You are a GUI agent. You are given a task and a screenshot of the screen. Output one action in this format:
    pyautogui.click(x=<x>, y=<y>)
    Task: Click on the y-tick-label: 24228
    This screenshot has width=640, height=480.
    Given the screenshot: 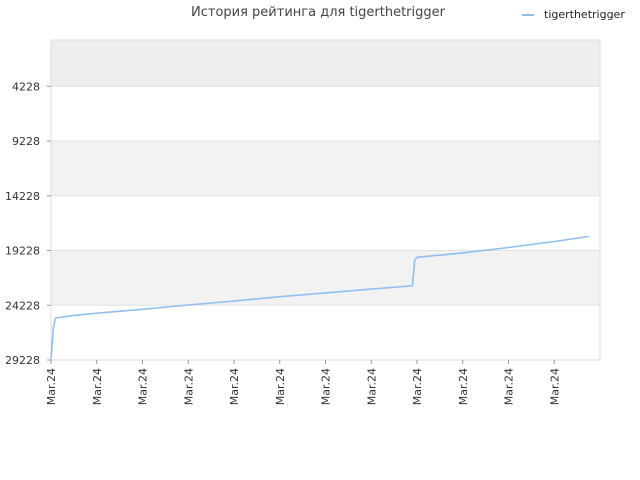 What is the action you would take?
    pyautogui.click(x=22, y=305)
    